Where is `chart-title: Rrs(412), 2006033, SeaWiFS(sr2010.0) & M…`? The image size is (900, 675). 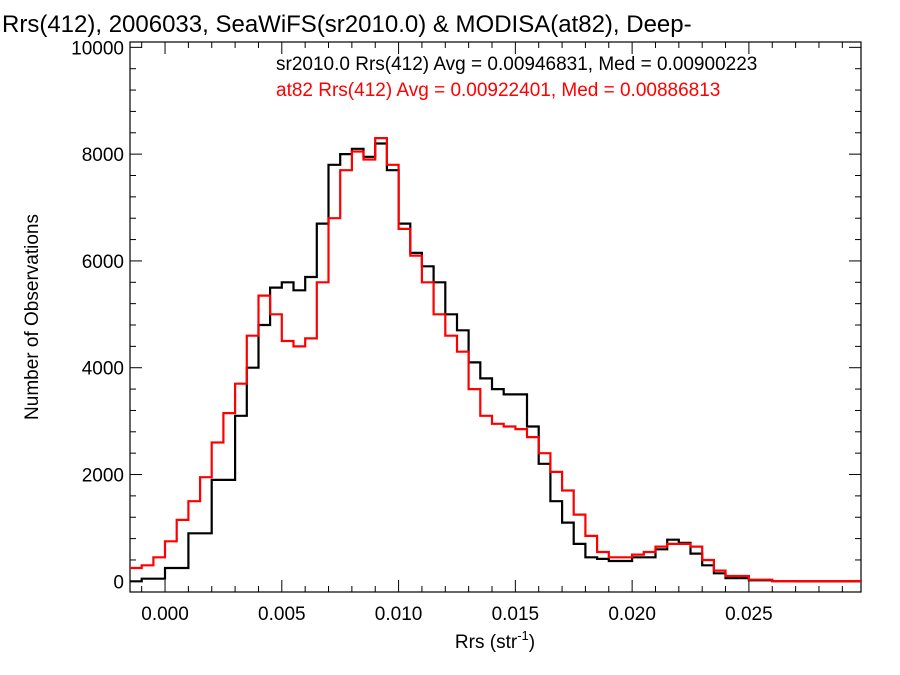 chart-title: Rrs(412), 2006033, SeaWiFS(sr2010.0) & M… is located at coordinates (347, 24).